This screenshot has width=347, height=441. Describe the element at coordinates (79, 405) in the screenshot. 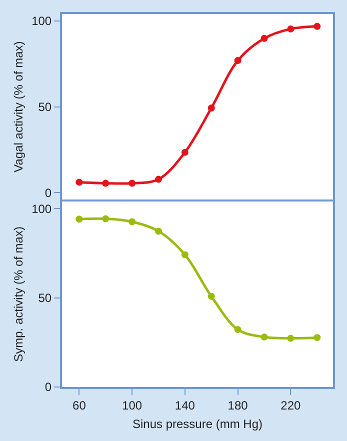

I see `x-tick-label: 60` at that location.